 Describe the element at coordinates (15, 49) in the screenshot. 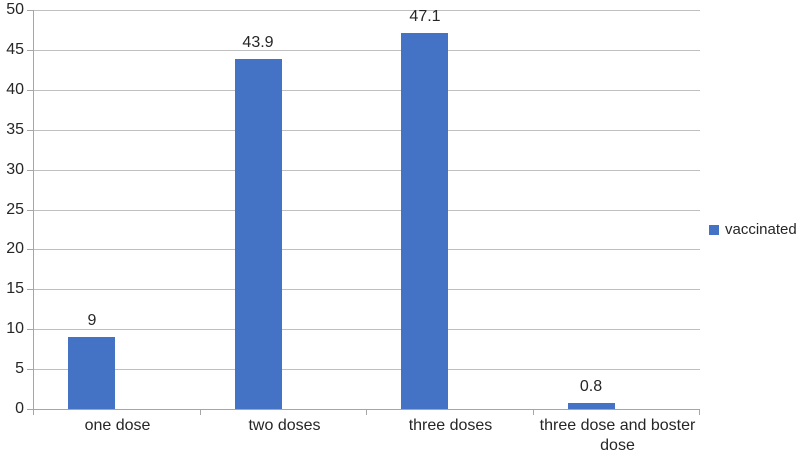

I see `y-axis-tick-label: 45` at that location.